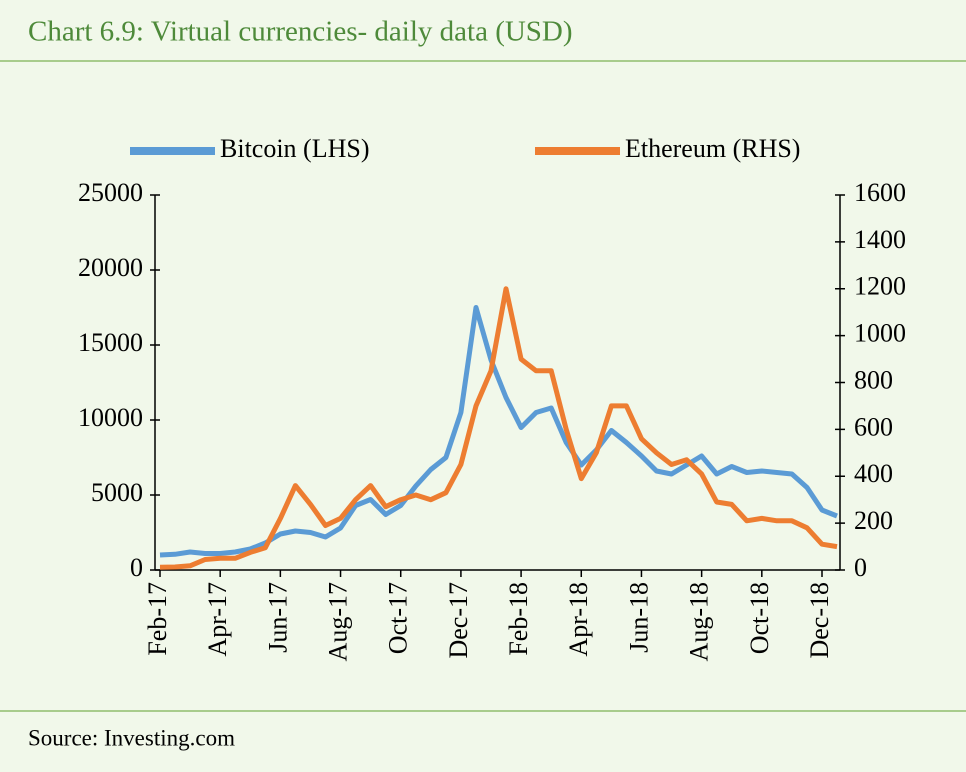  Describe the element at coordinates (873, 426) in the screenshot. I see `y2-tick-label: 600` at that location.